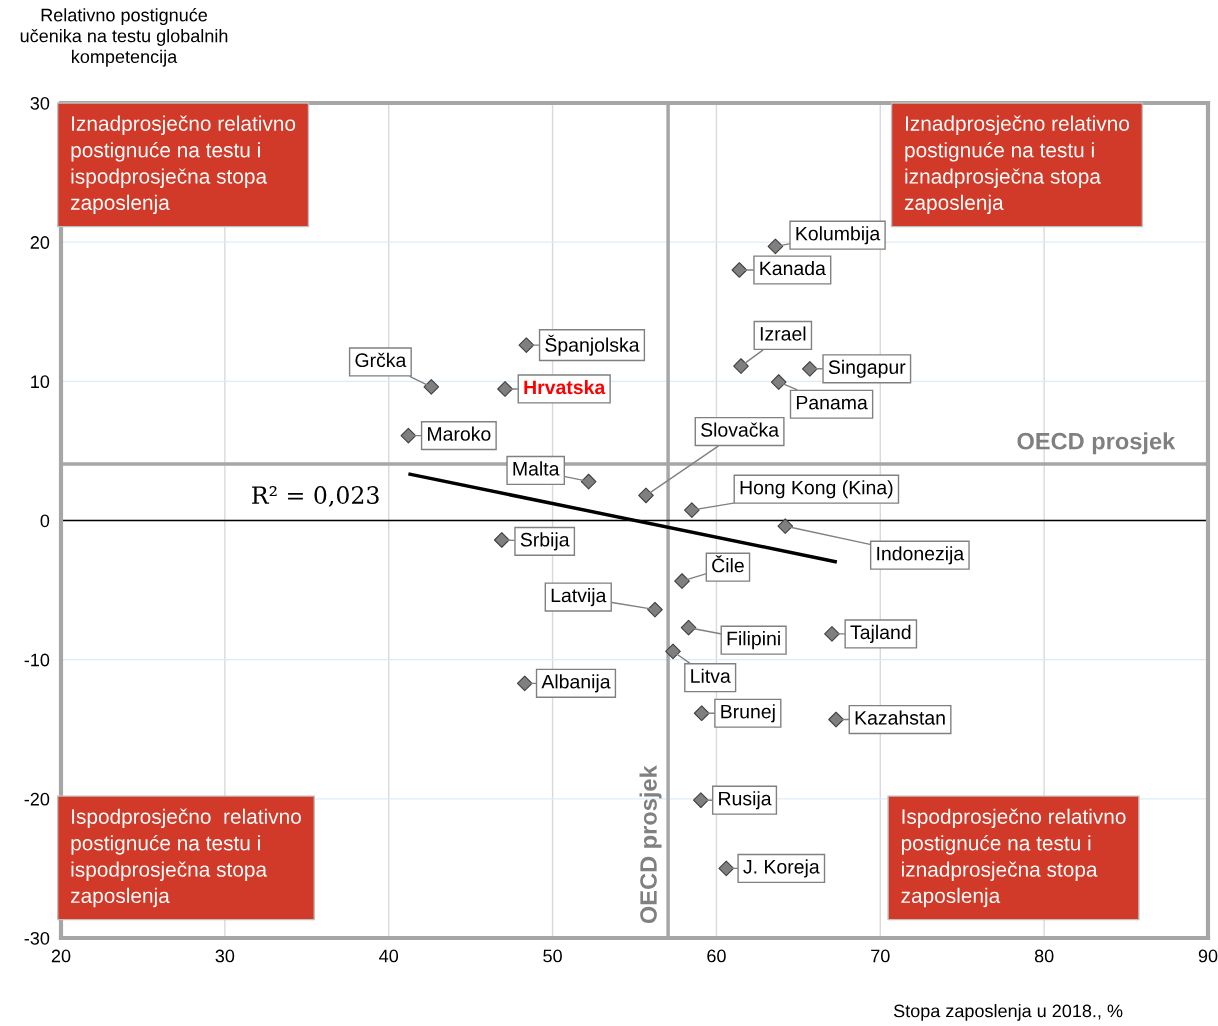 Image resolution: width=1218 pixels, height=1026 pixels. I want to click on x-axis-title: Stopa zaposlenja u 2018., %, so click(1008, 1012).